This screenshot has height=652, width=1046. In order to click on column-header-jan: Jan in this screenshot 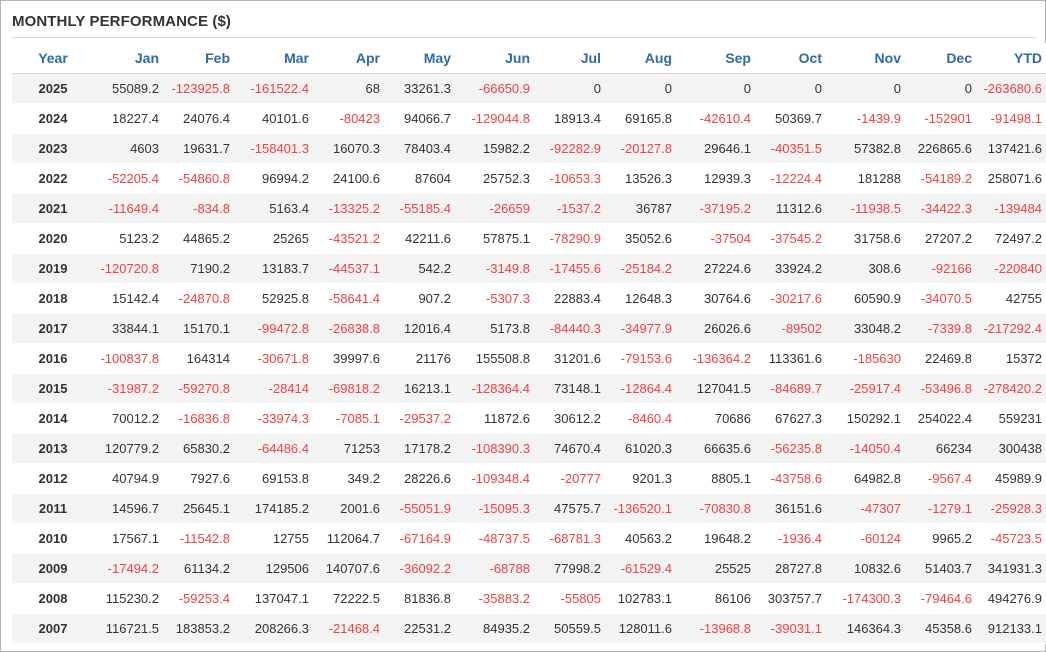, I will do `click(129, 58)`.